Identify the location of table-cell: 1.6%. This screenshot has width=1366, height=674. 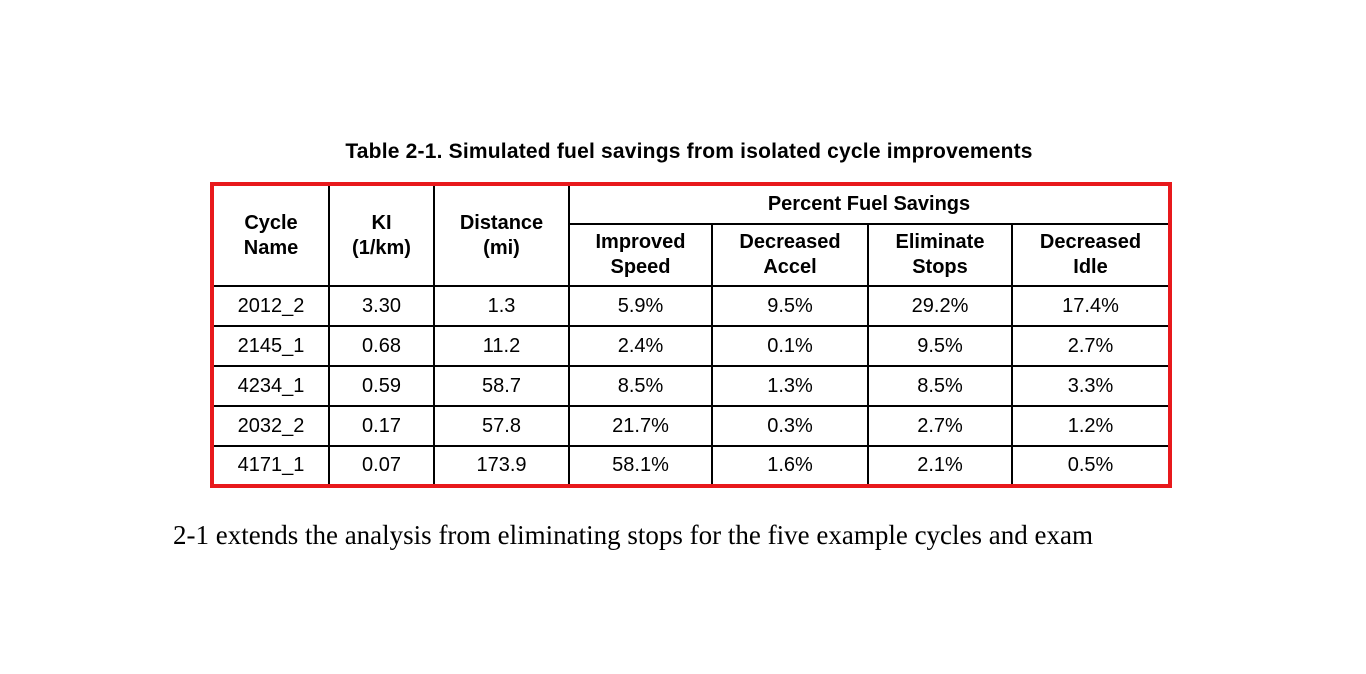
(790, 466).